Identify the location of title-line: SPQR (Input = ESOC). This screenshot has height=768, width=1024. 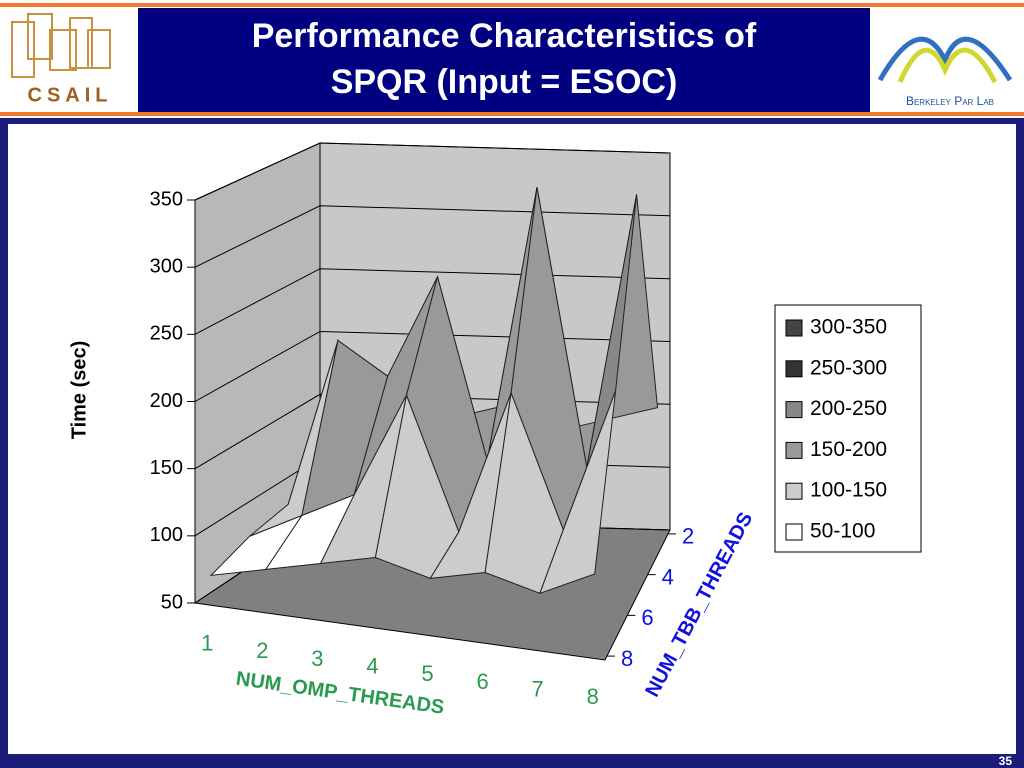
(504, 82).